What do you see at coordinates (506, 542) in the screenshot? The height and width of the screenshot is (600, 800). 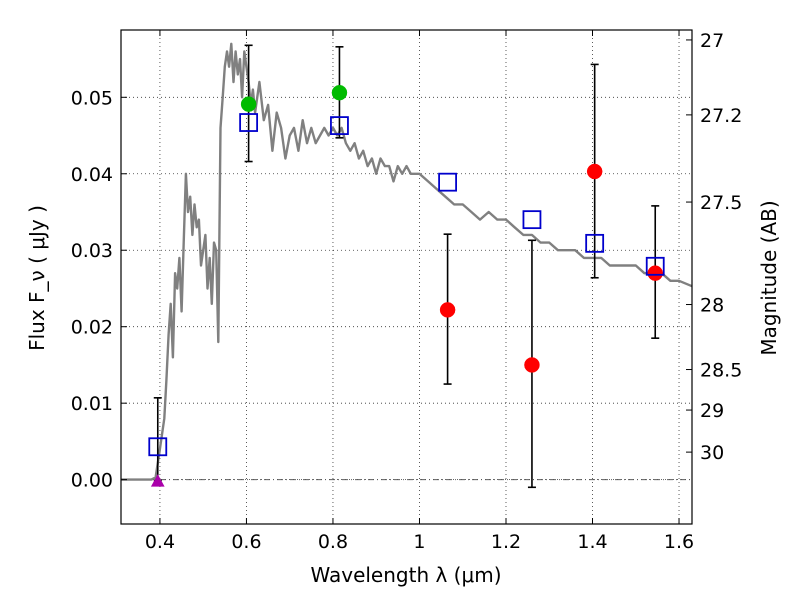 I see `x-tick-label: 1.2` at bounding box center [506, 542].